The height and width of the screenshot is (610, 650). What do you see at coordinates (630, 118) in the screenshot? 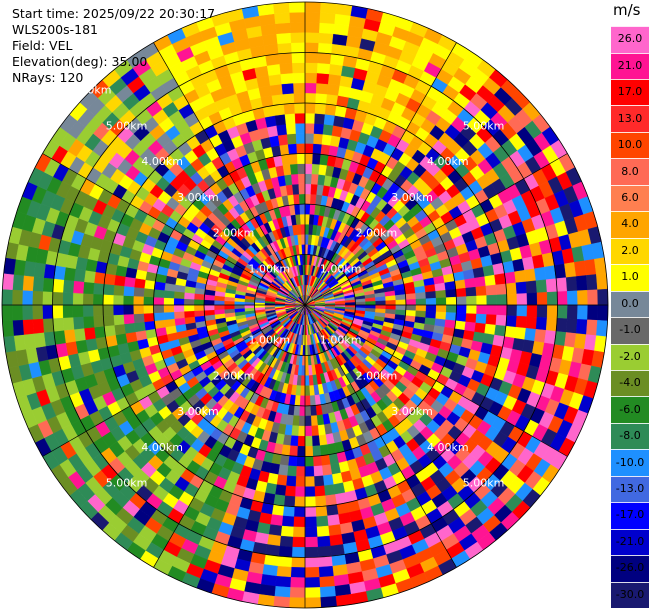
I see `colorbar-tick-label: 13.0` at bounding box center [630, 118].